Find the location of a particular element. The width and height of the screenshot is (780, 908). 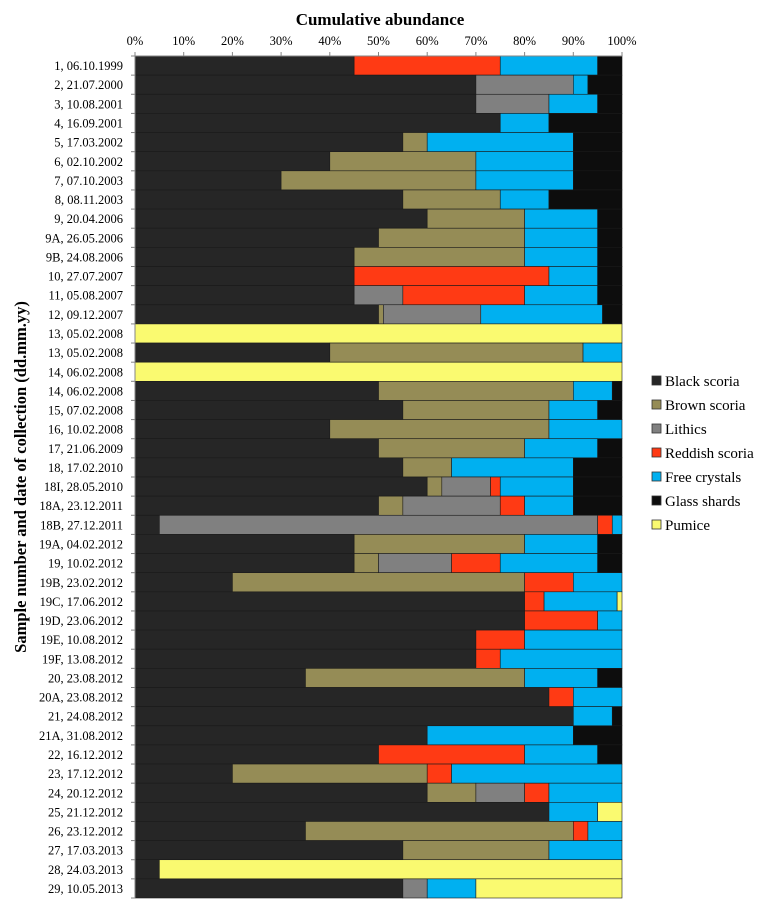

legend-label: Black scoria is located at coordinates (702, 382).